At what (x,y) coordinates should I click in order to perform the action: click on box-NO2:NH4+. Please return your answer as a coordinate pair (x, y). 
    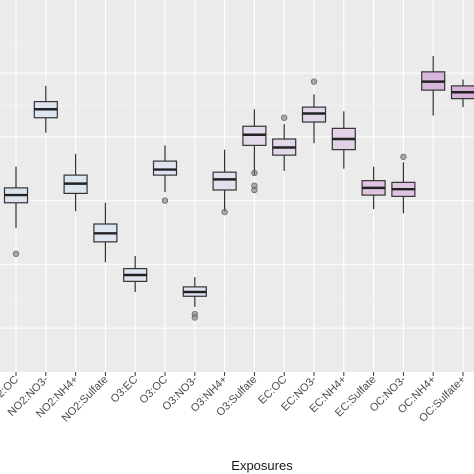
    Looking at the image, I should click on (75, 182).